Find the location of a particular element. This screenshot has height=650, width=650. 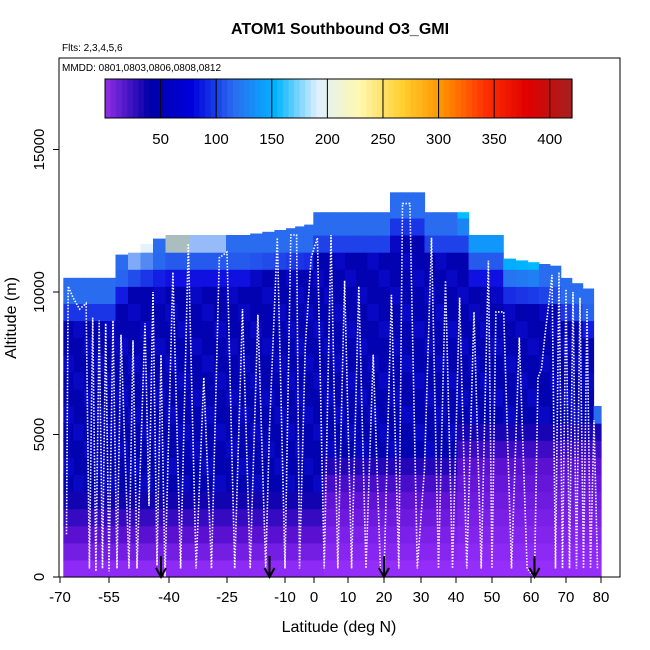

colorbar-tick-label: 50 is located at coordinates (160, 139).